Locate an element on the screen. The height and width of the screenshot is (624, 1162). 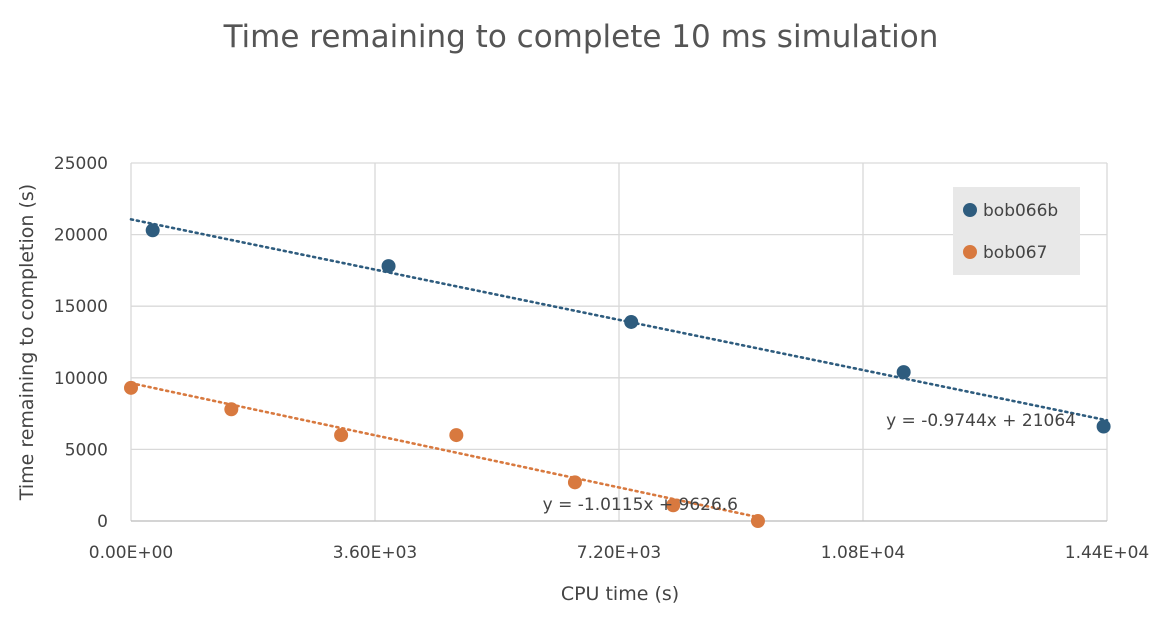
y-tick-label: 15000 is located at coordinates (81, 307).